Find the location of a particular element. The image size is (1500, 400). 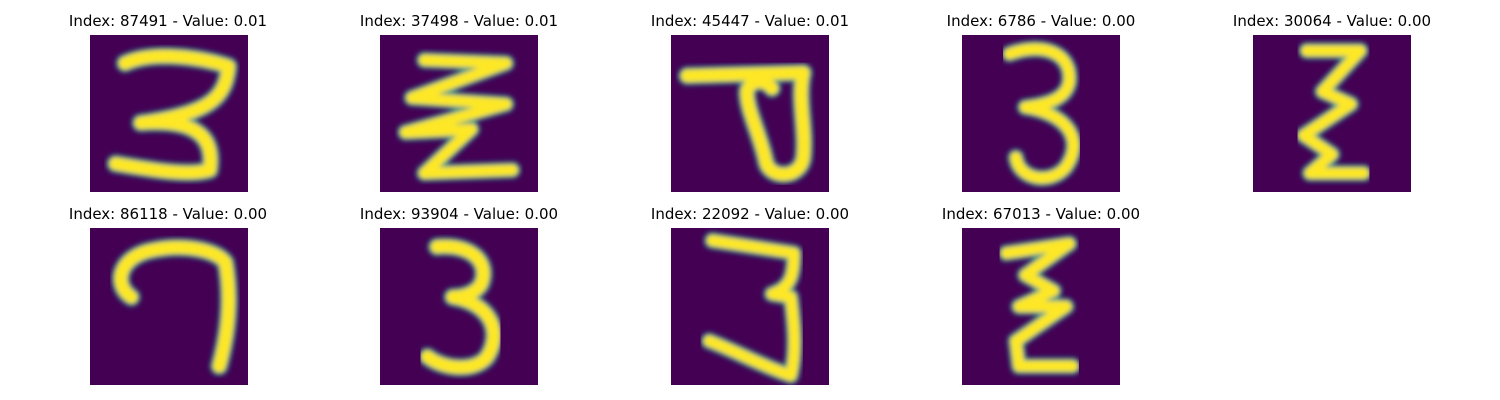

panel-title: Index: 30064 - Value: 0.00 is located at coordinates (1332, 21).